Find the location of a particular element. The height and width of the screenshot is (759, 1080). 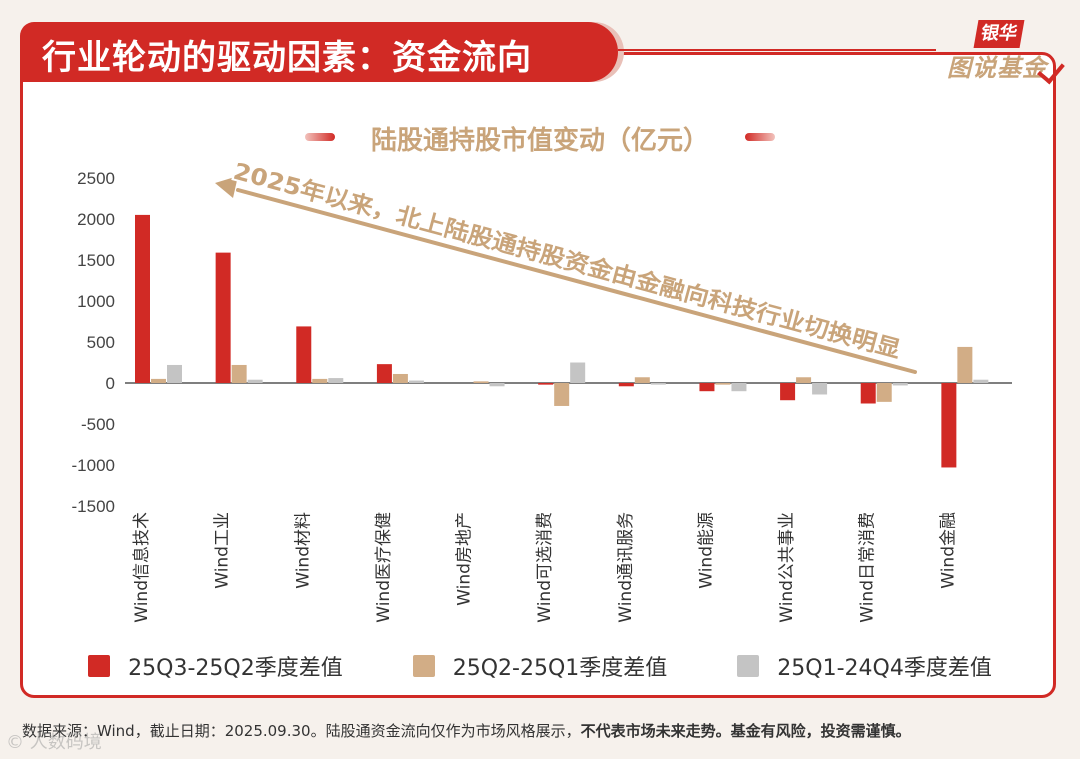

legend-label-1: 25Q3-25Q2季度差值 is located at coordinates (235, 668).